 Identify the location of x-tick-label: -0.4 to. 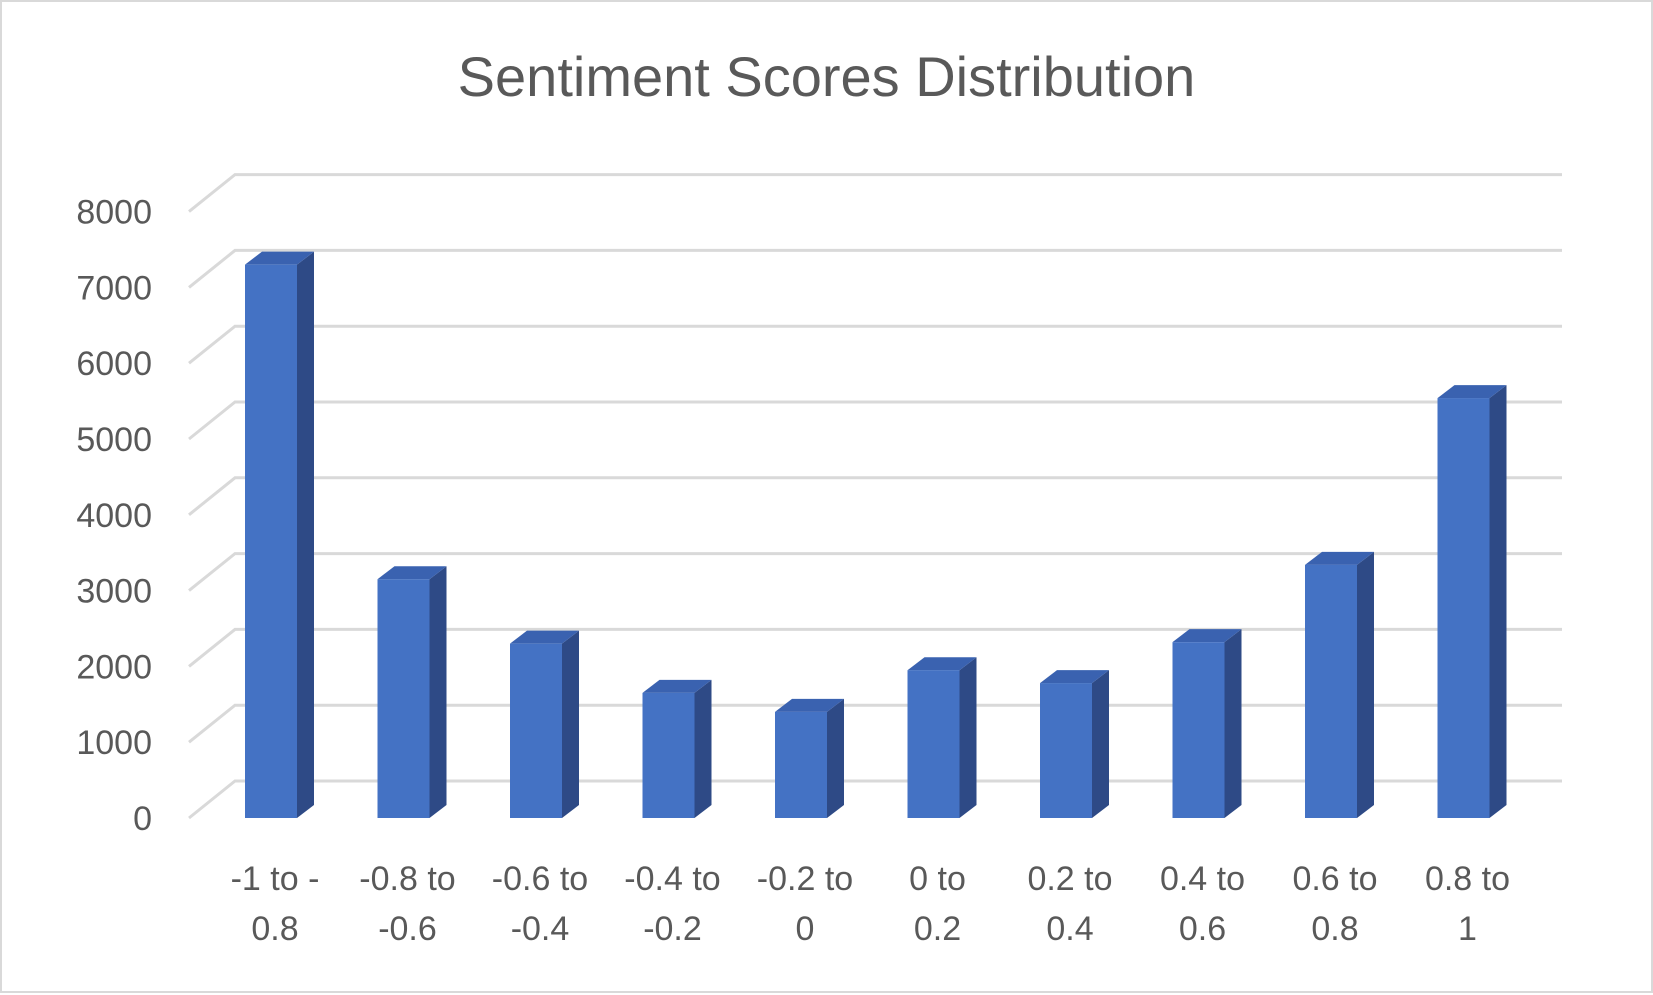
(672, 879).